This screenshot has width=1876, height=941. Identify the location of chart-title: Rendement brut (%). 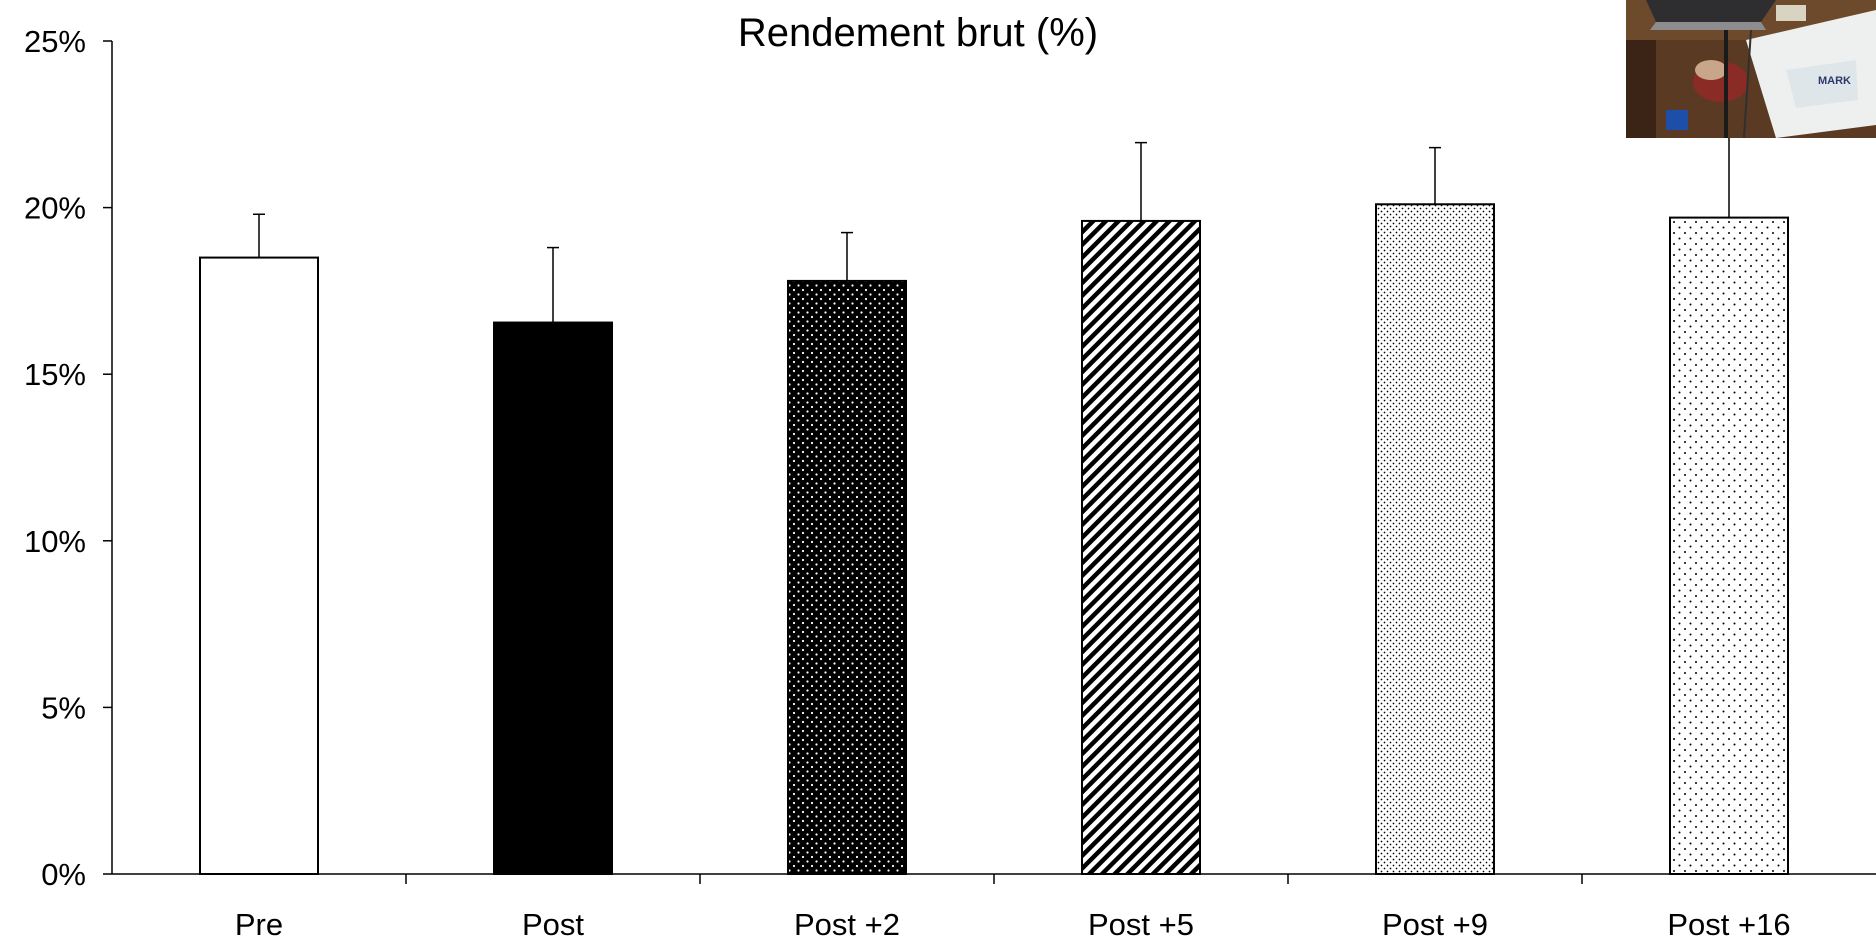
(918, 33).